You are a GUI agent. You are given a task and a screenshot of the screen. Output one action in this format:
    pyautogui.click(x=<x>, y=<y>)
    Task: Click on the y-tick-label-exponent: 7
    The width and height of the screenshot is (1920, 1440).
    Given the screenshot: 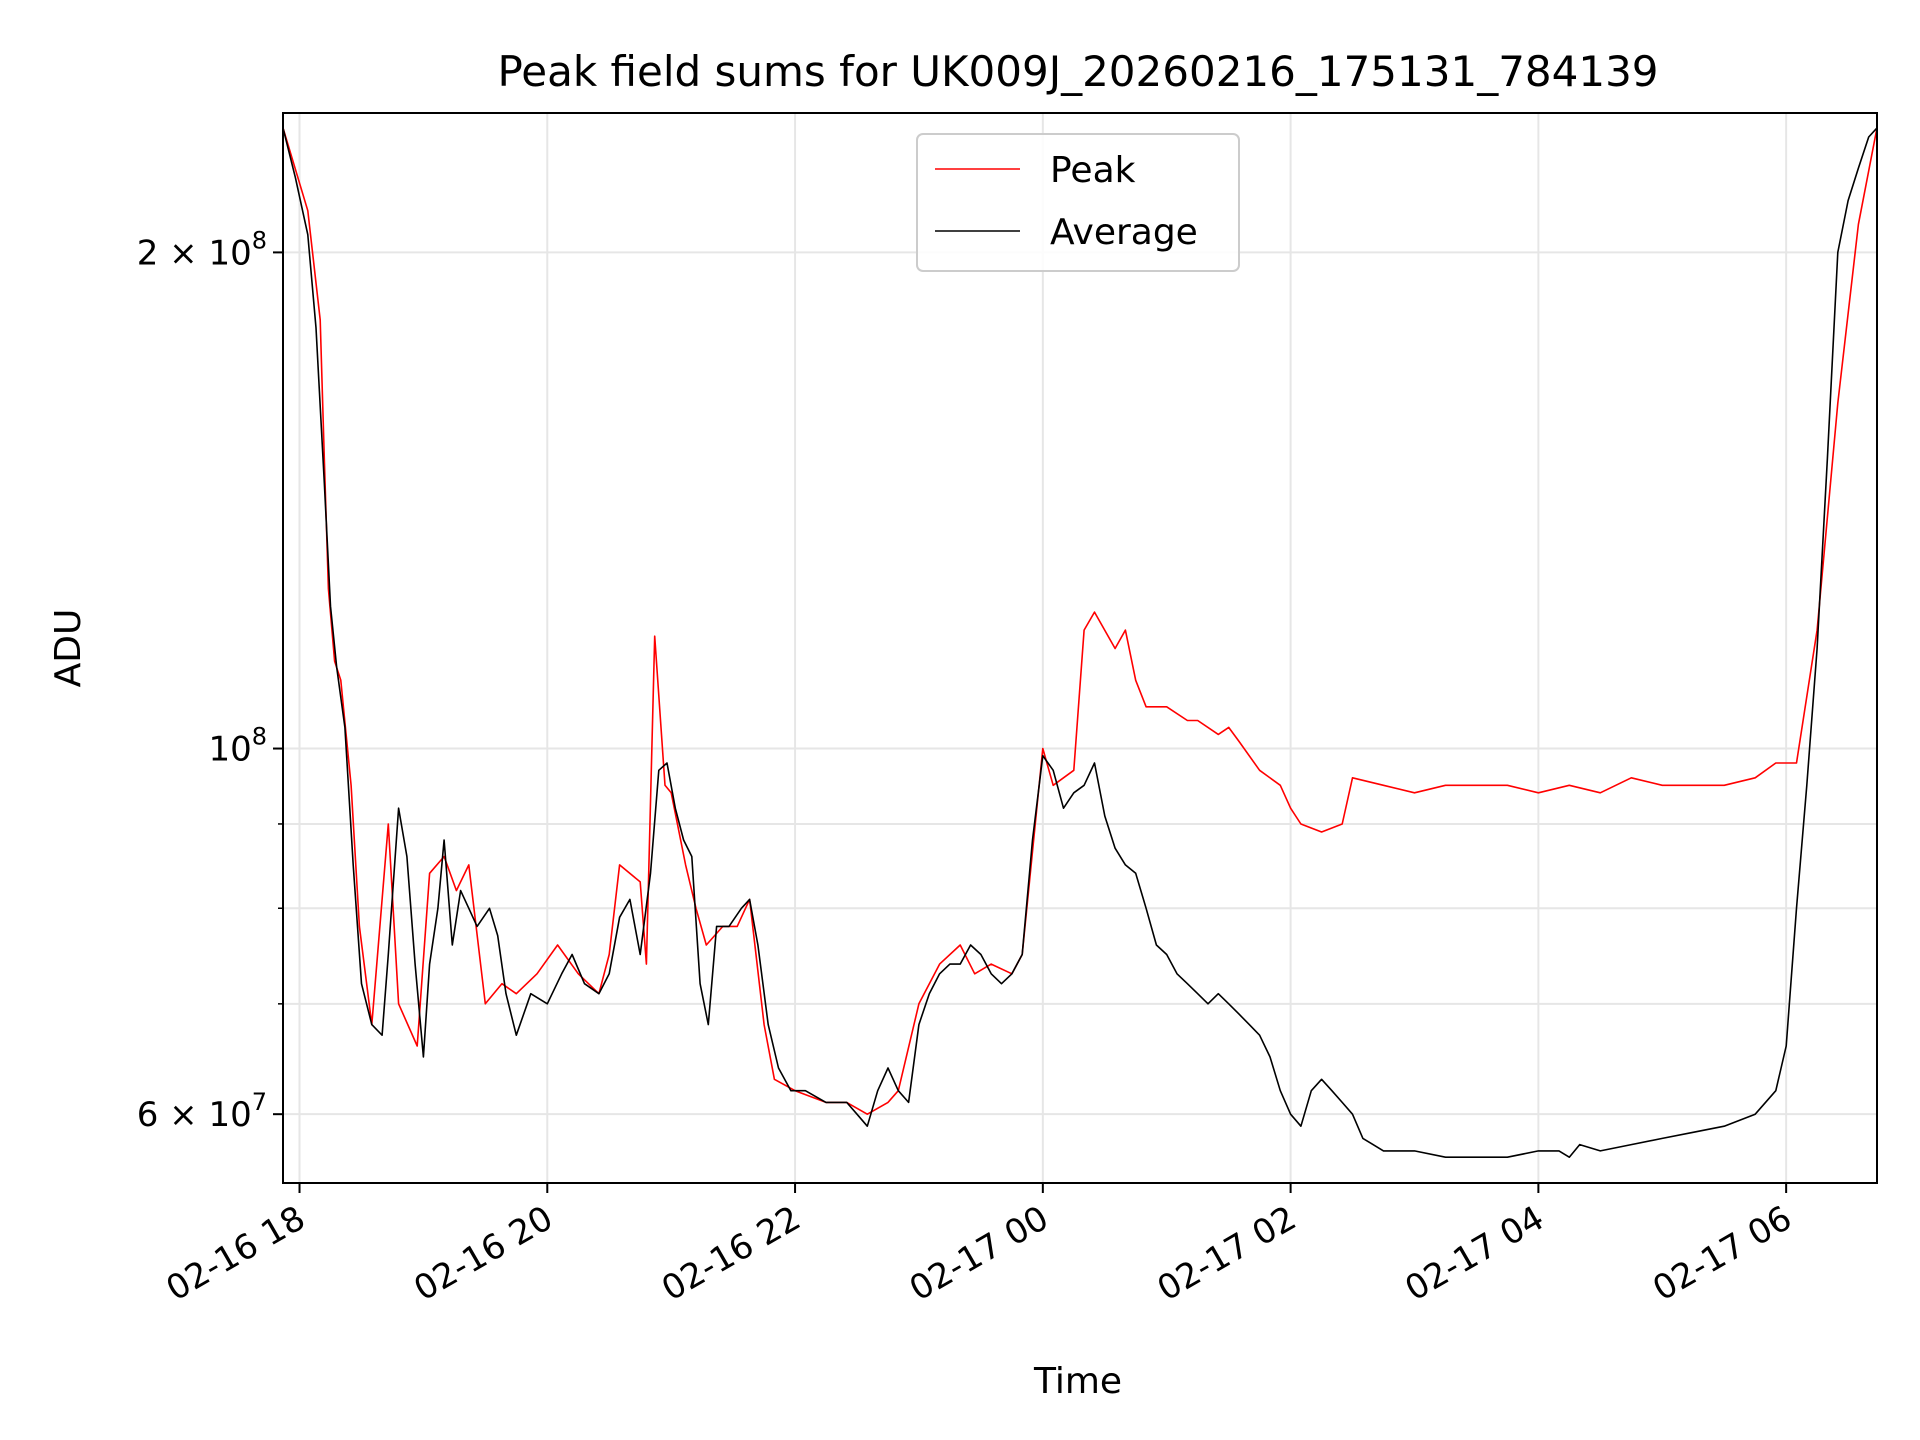 What is the action you would take?
    pyautogui.click(x=259, y=1102)
    